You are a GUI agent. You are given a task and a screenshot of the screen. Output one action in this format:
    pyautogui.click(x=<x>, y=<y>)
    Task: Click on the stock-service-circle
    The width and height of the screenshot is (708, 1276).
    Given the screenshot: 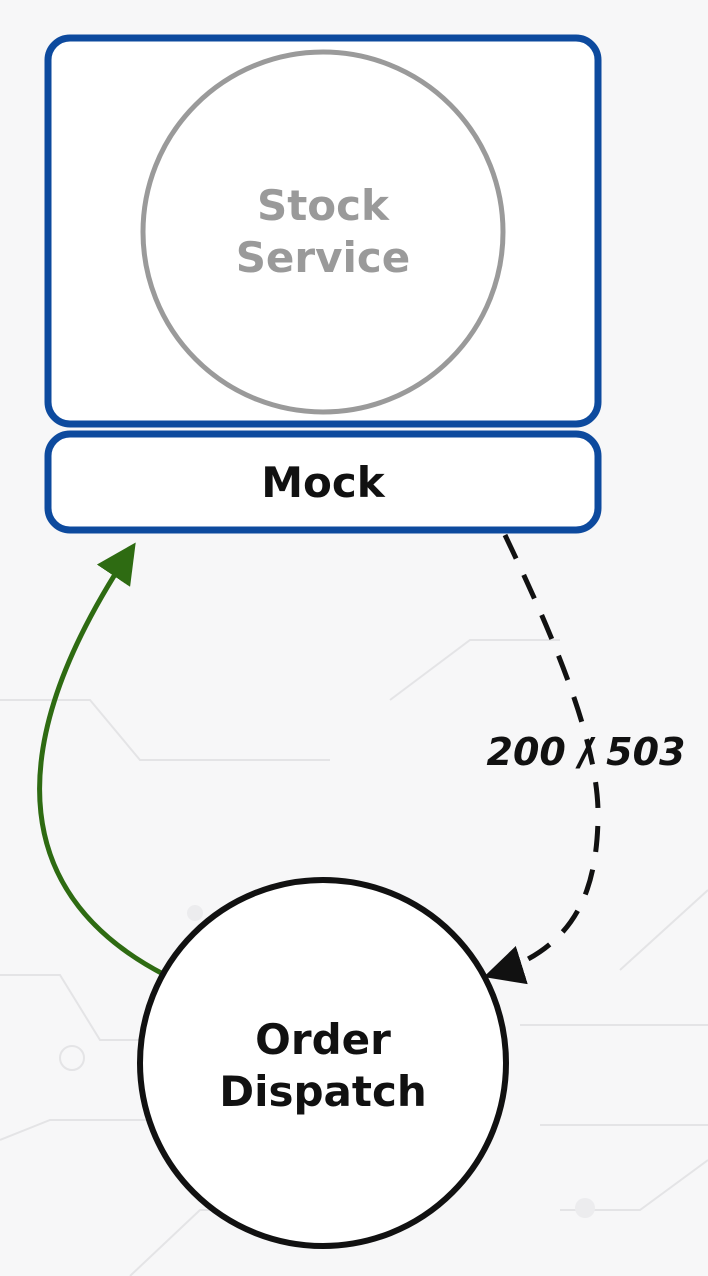 What is the action you would take?
    pyautogui.click(x=323, y=232)
    